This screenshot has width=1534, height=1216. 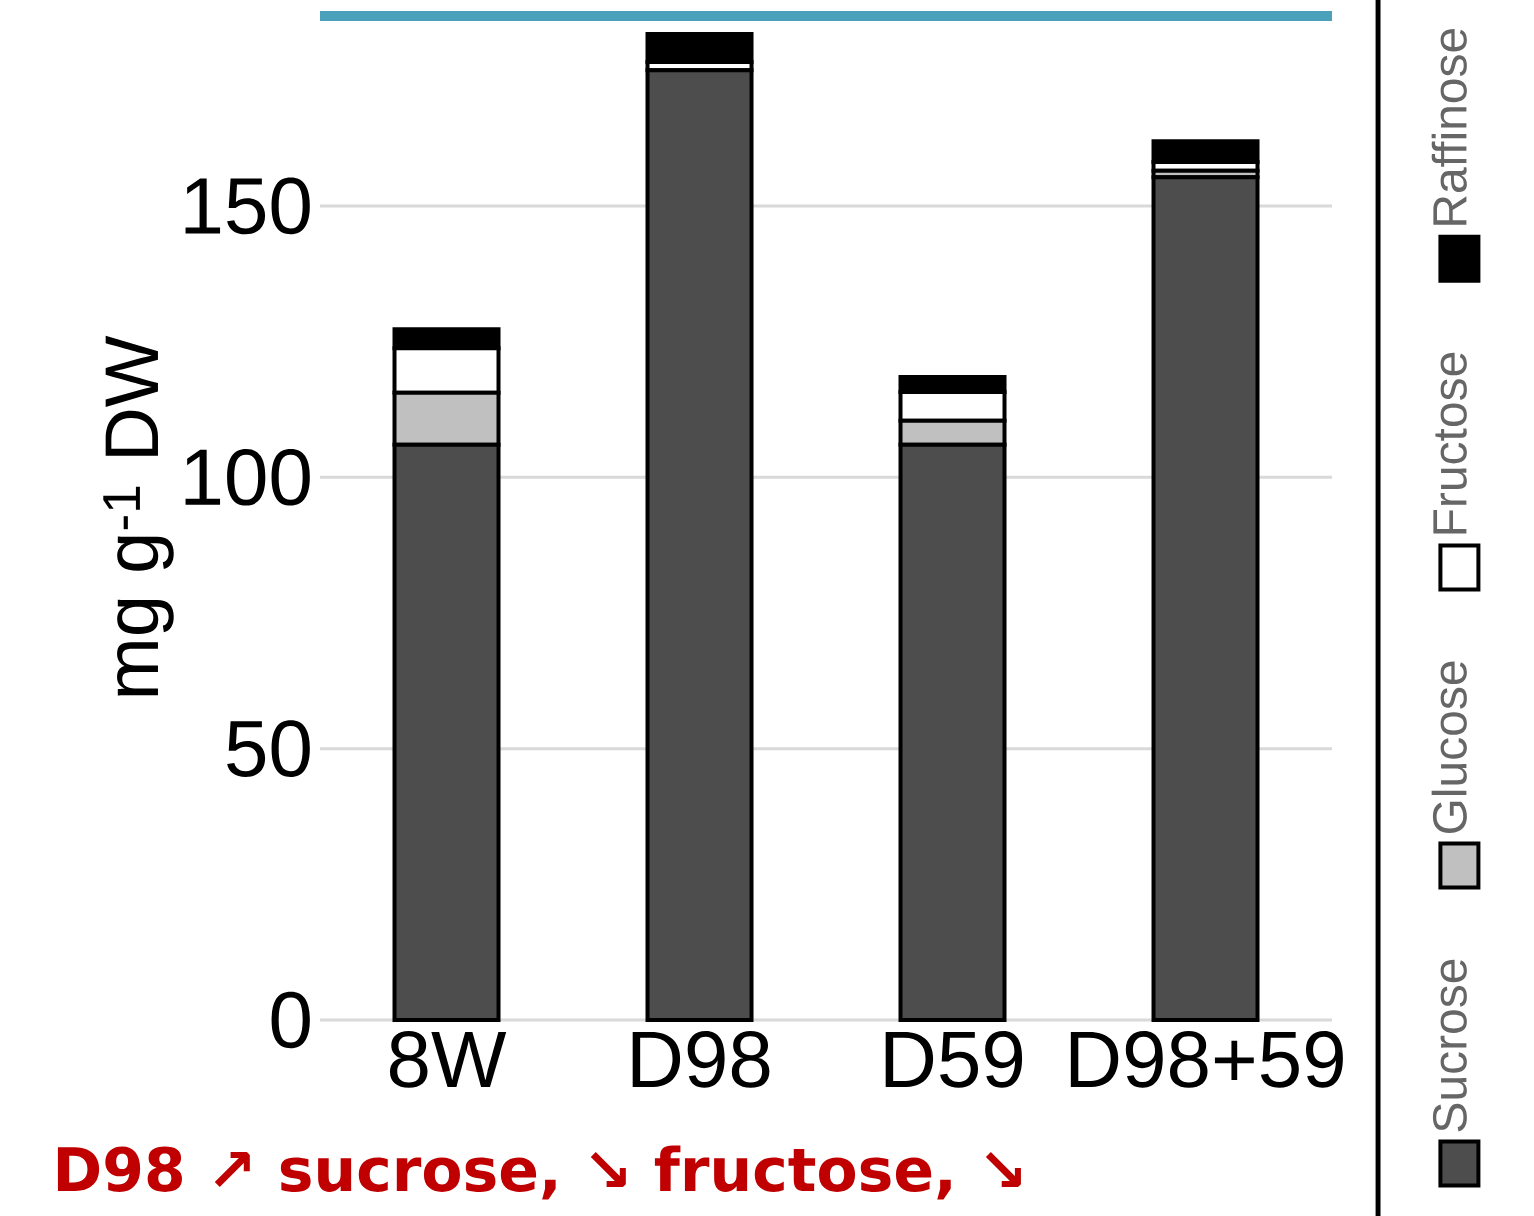 What do you see at coordinates (1449, 747) in the screenshot?
I see `text: Glucose` at bounding box center [1449, 747].